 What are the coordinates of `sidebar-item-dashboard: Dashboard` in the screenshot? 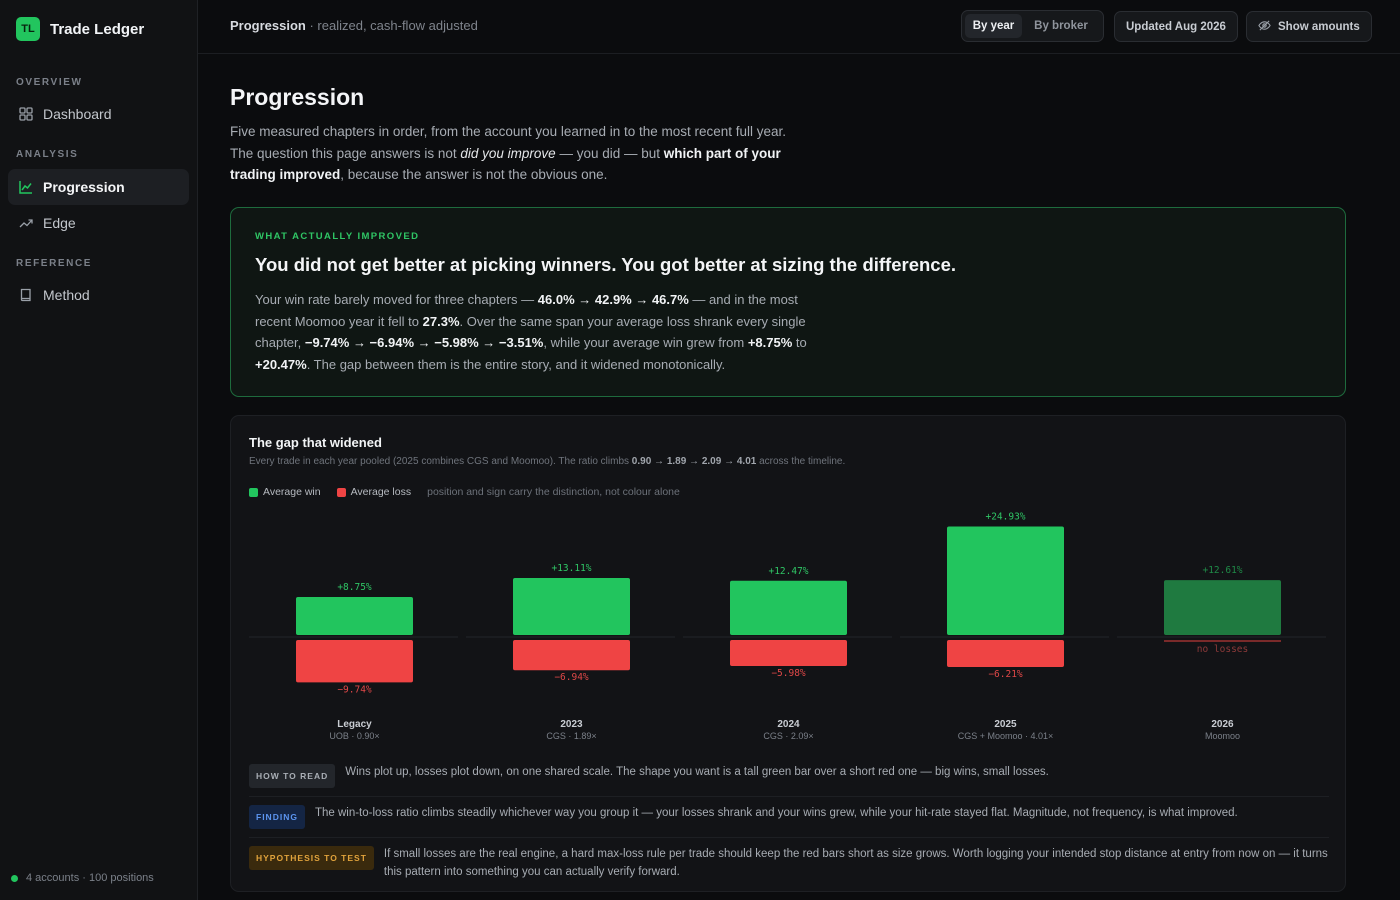 It's located at (98, 114).